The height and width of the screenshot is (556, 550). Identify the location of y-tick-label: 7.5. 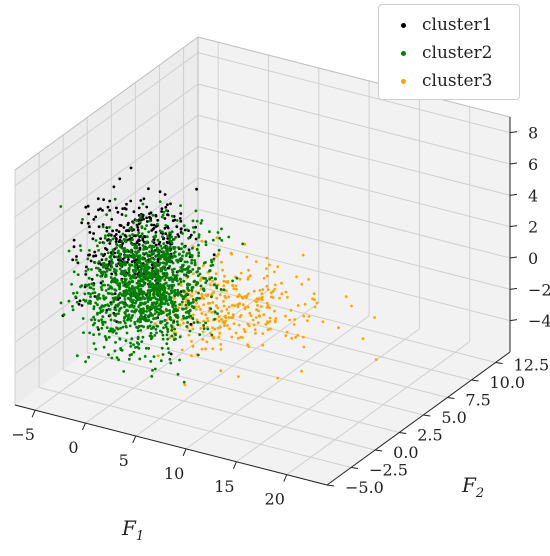
(477, 400).